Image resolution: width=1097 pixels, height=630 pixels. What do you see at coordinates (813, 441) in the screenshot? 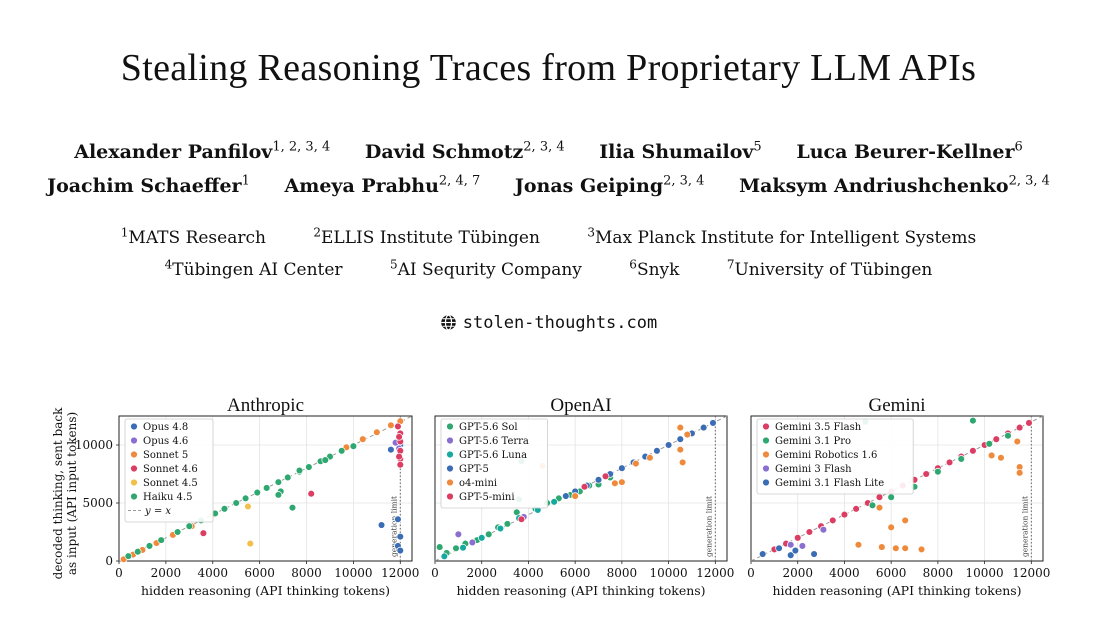
I see `legend-label: Gemini 3.1 Pro` at bounding box center [813, 441].